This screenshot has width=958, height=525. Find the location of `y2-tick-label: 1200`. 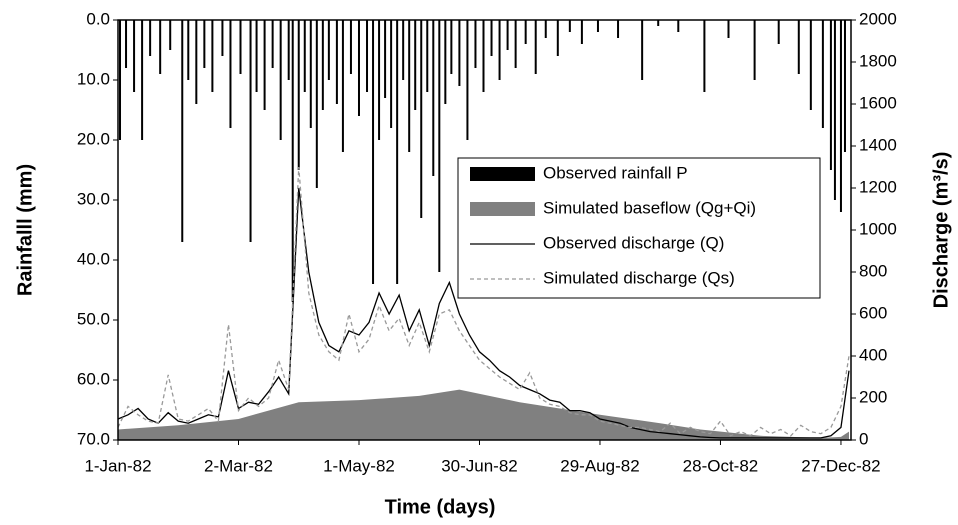

y2-tick-label: 1200 is located at coordinates (878, 186).